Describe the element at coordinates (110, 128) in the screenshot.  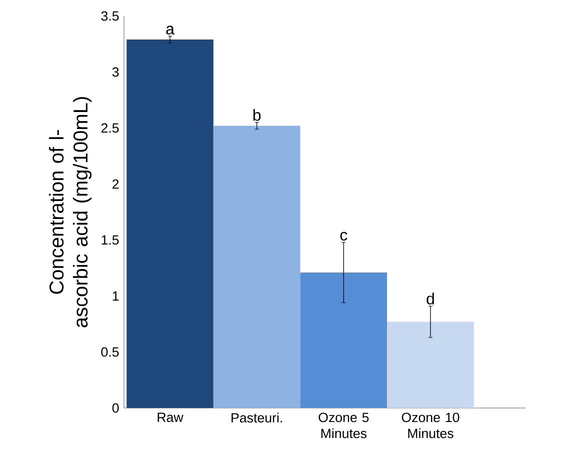
I see `y-tick-label: 2.5` at that location.